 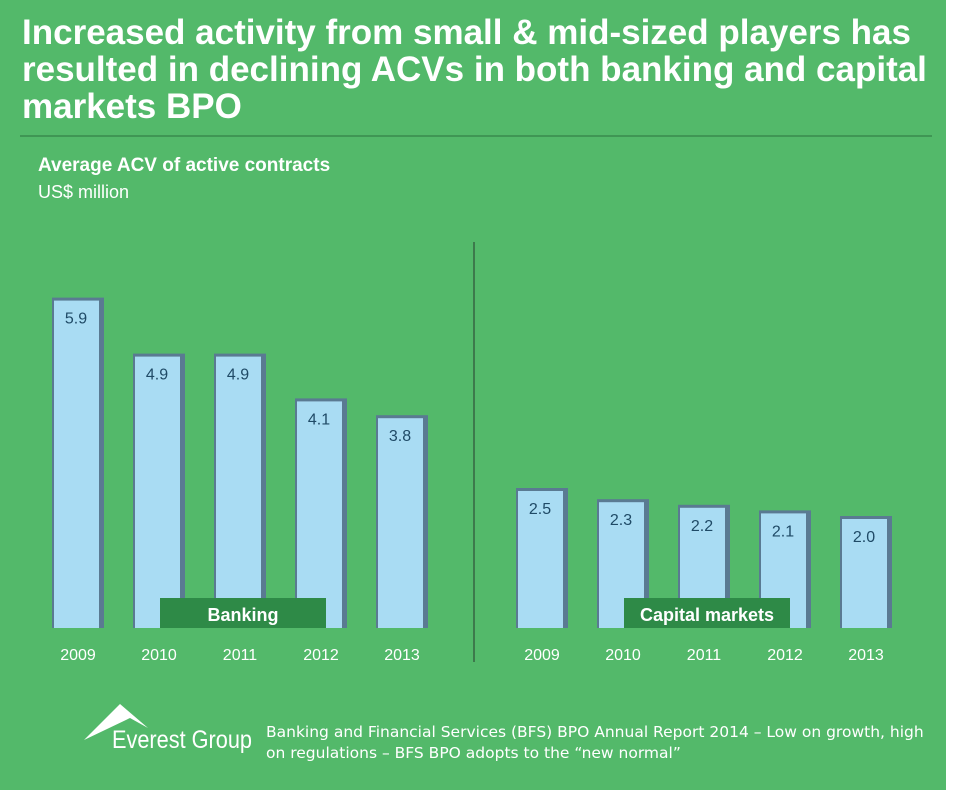 I want to click on chart-title: Average ACV of active contracts, so click(x=184, y=165).